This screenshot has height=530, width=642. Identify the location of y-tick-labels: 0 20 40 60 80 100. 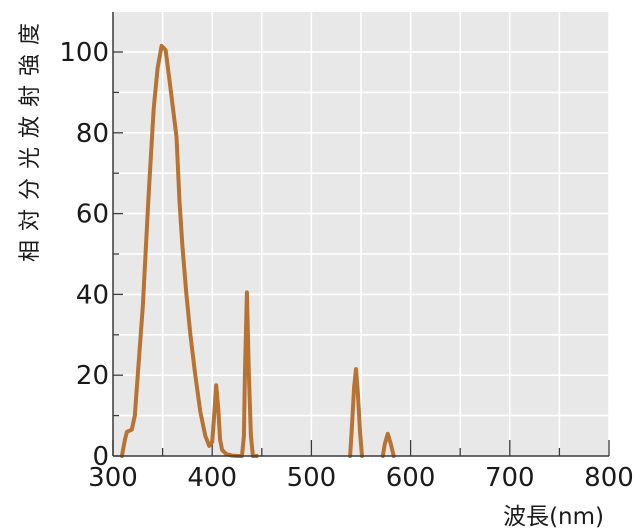
(84, 255).